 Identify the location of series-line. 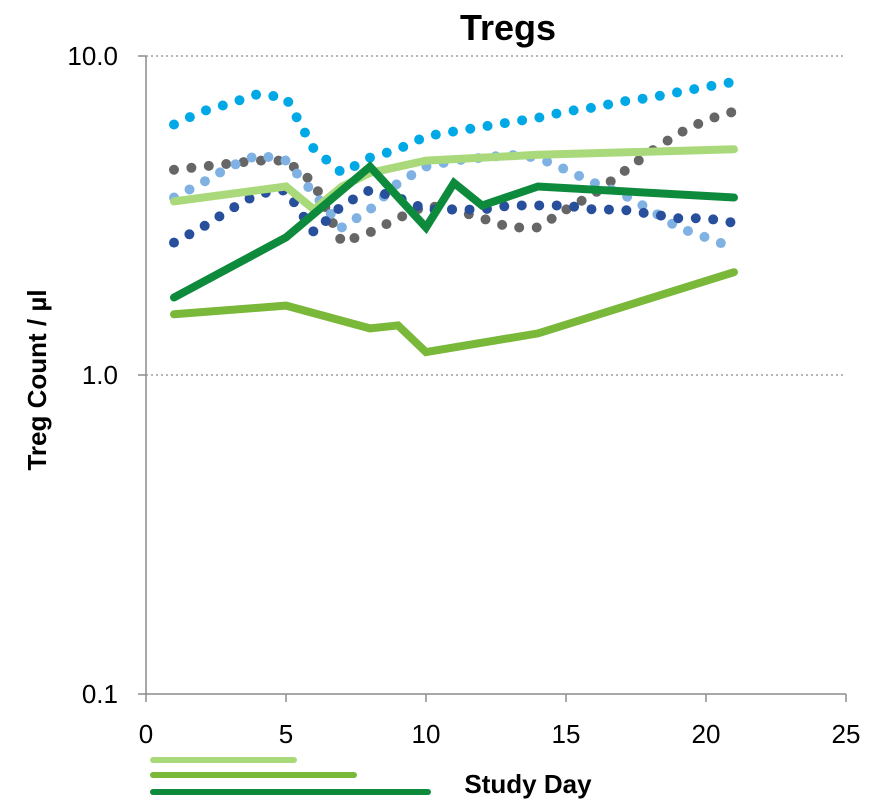
(454, 231).